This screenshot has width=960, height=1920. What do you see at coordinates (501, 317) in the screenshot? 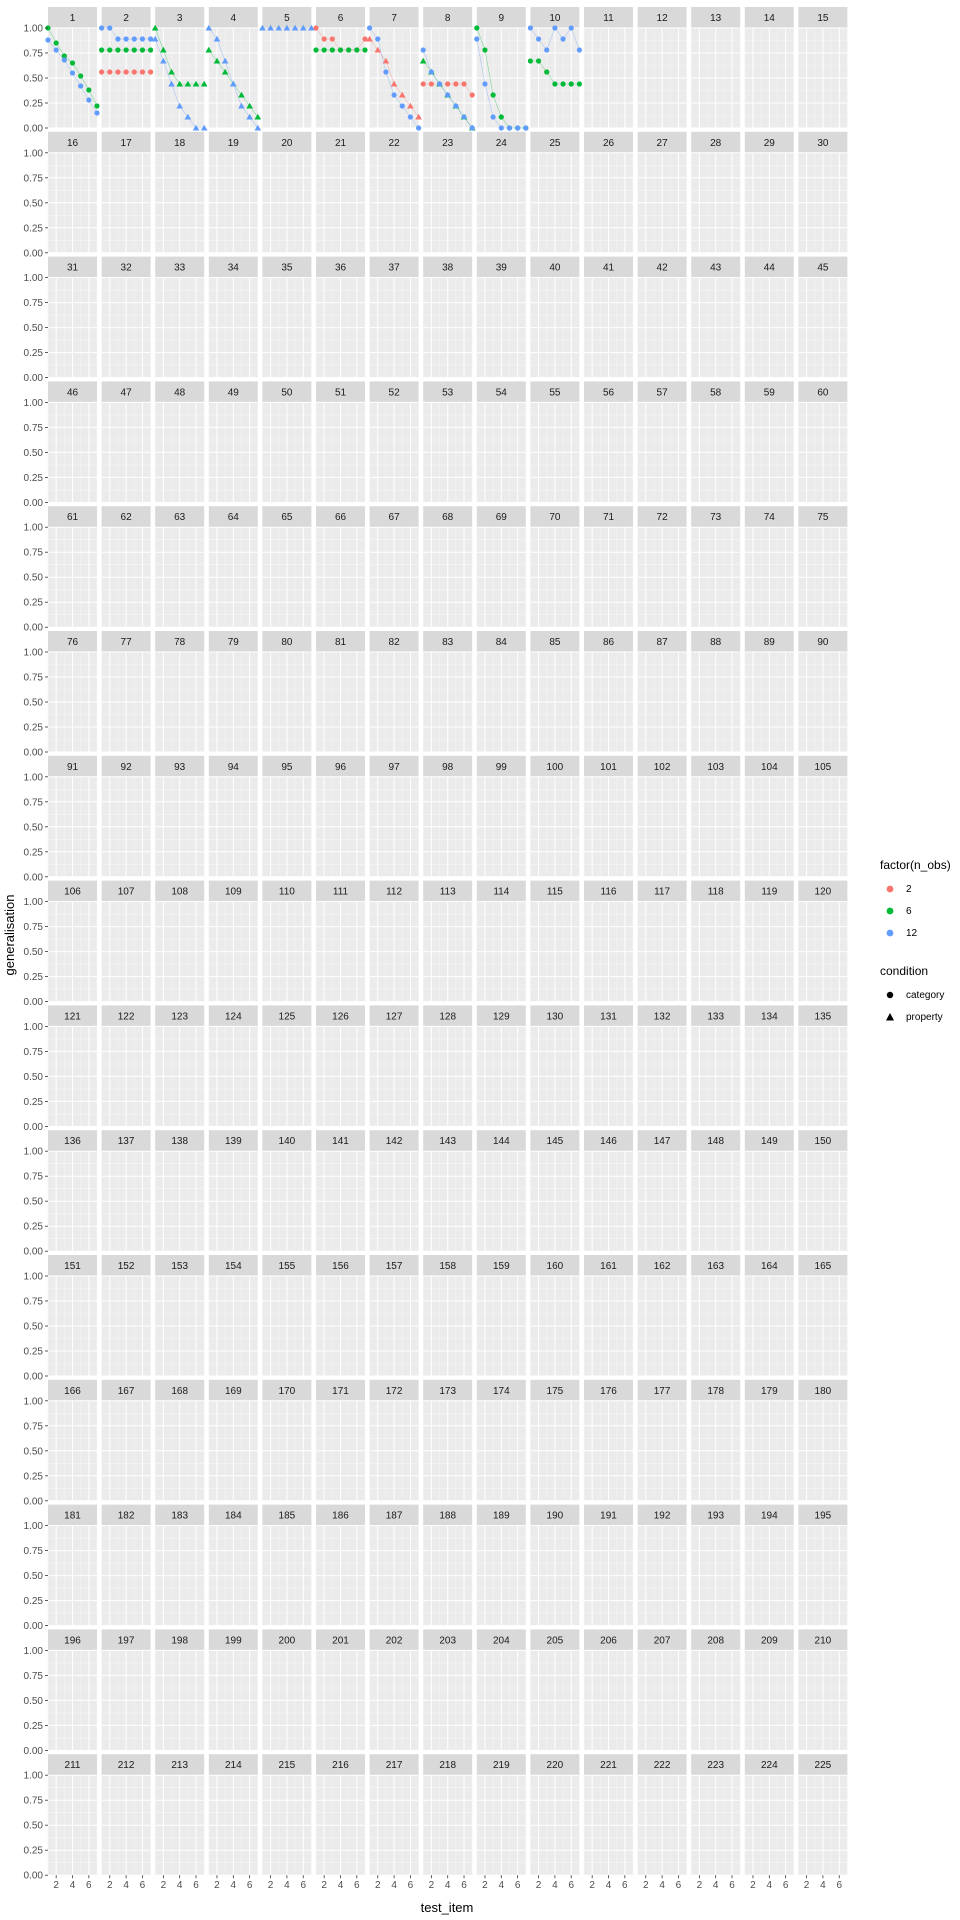
I see `facet-panel: 39` at bounding box center [501, 317].